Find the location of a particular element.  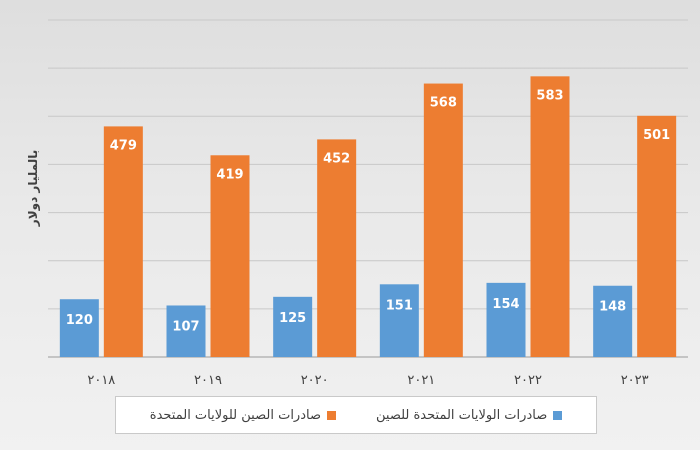

x-tick-0: ٢٠١٨ is located at coordinates (101, 380).